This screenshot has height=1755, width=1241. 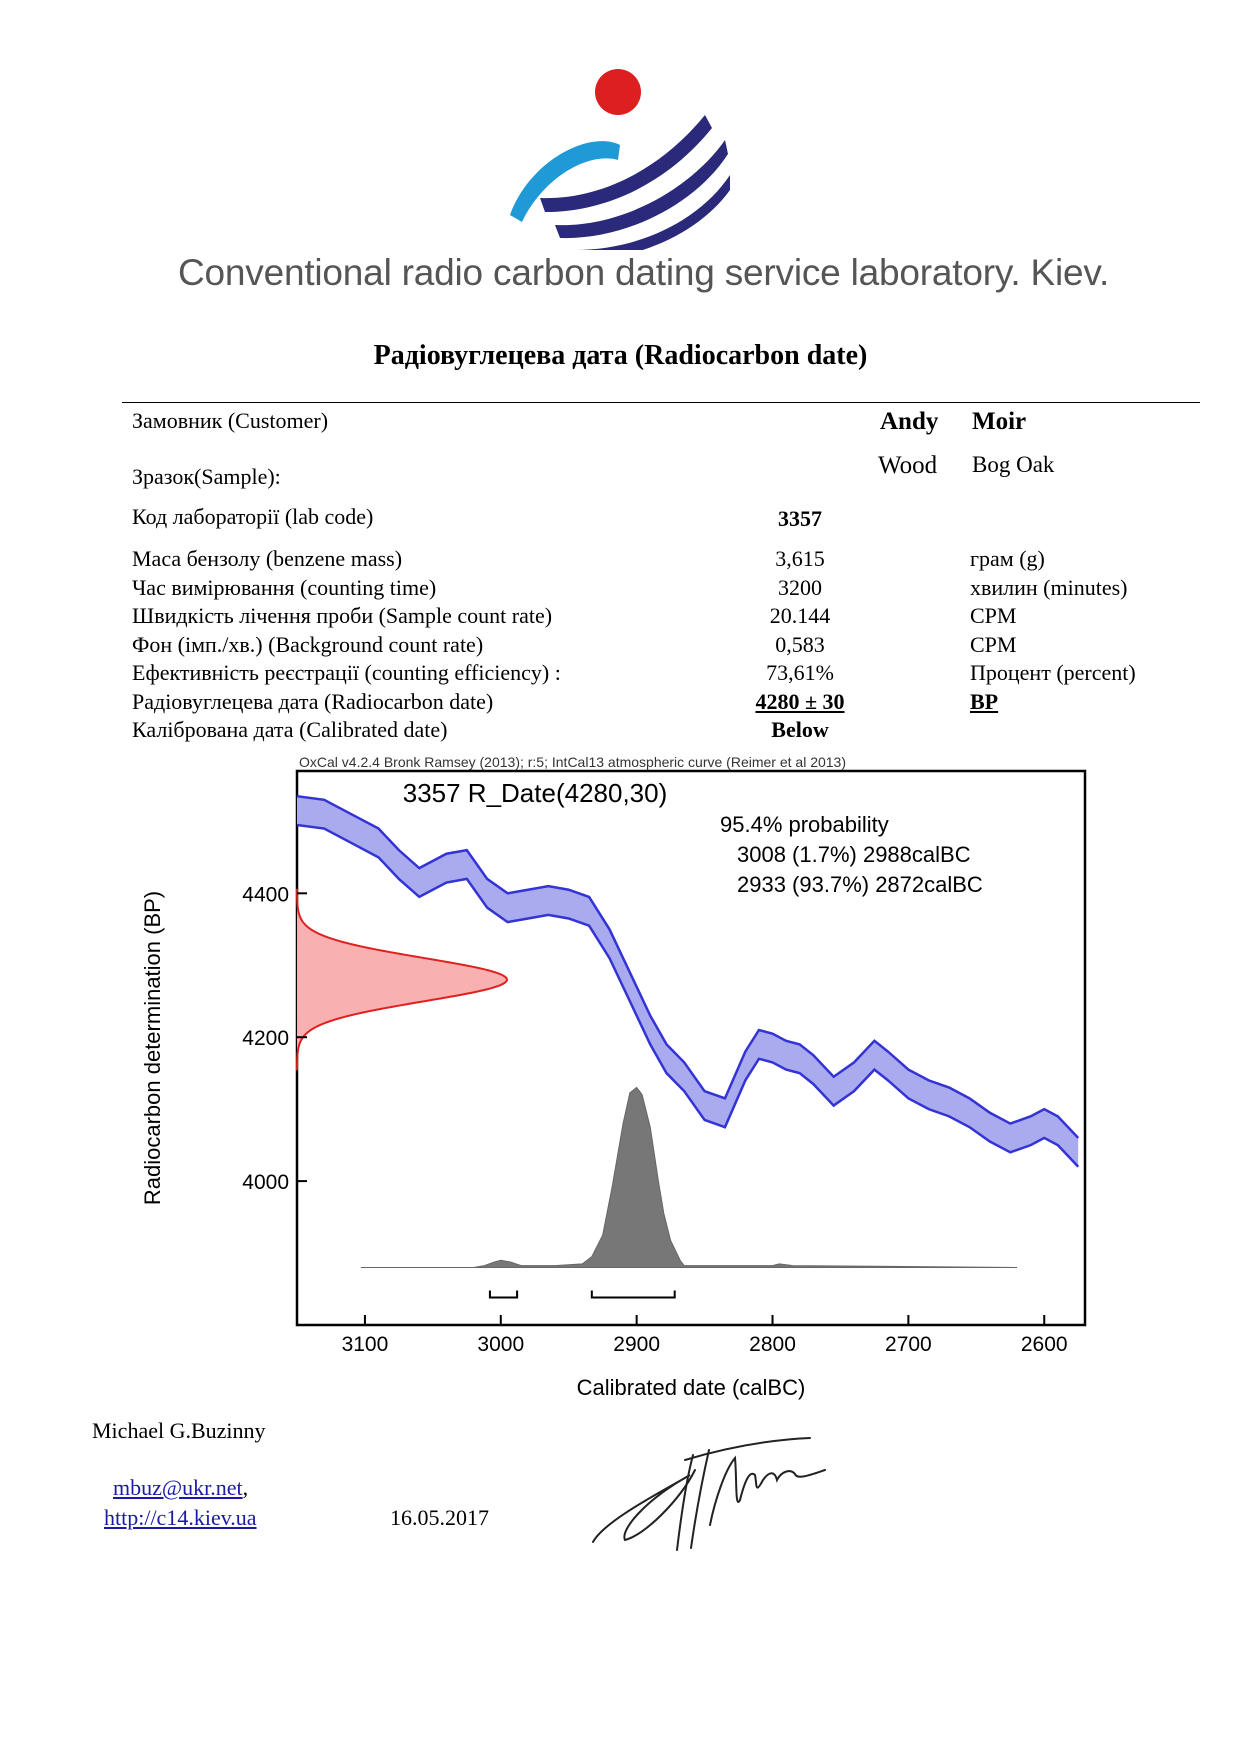 What do you see at coordinates (535, 793) in the screenshot?
I see `chart-title: 3357 R_Date(4280,30)` at bounding box center [535, 793].